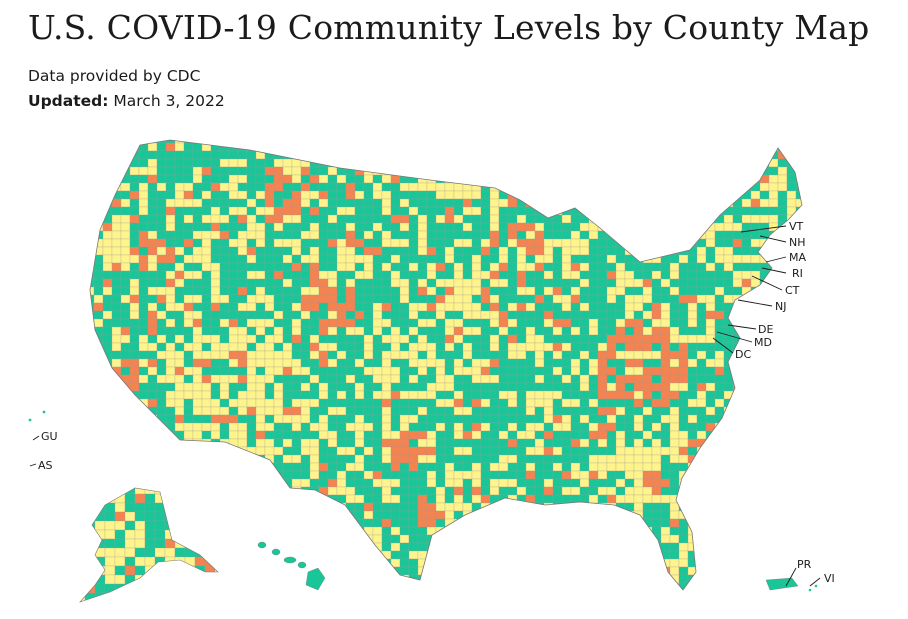 This screenshot has height=619, width=908. I want to click on puerto-rico, so click(782, 584).